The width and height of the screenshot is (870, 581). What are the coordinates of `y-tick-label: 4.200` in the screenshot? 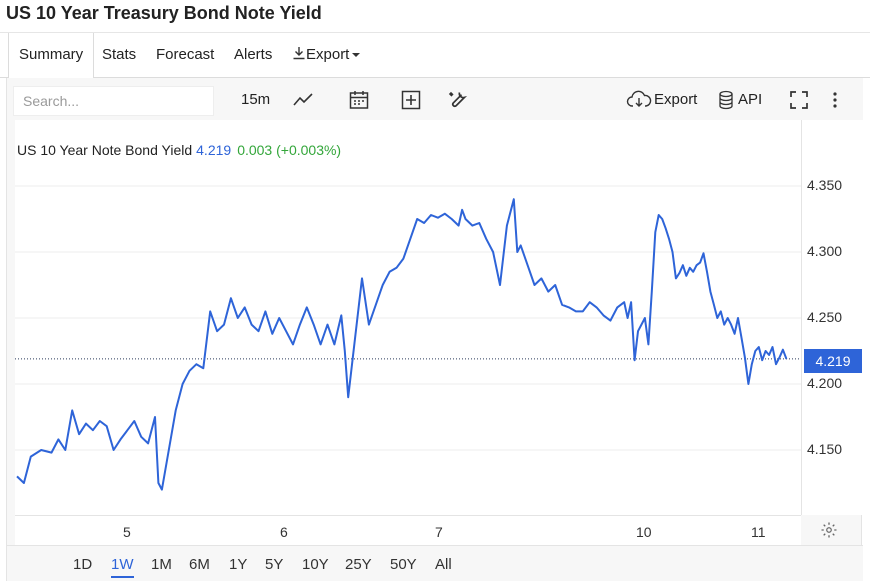 It's located at (825, 383).